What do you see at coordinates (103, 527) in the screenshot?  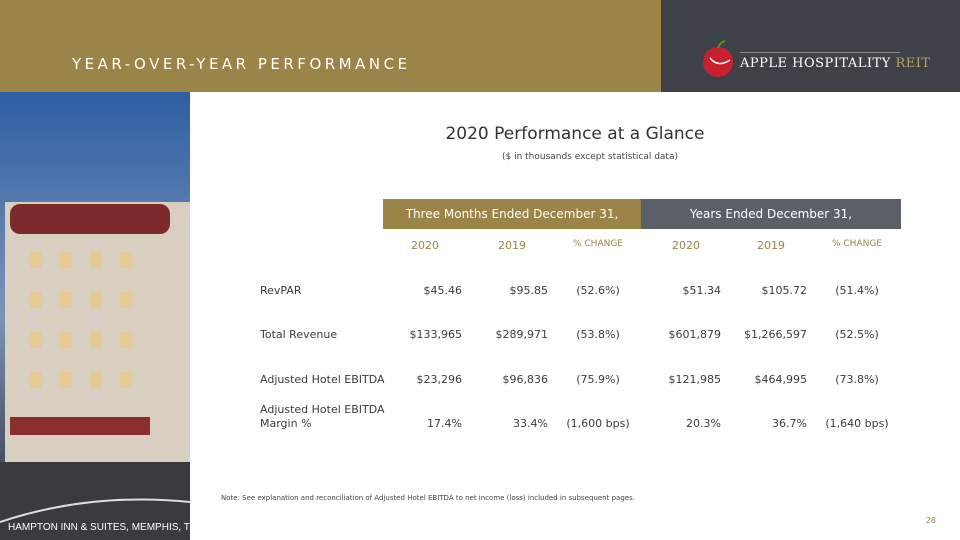 I see `photo-caption: HAMPTON INN & SUITES, MEMPHIS, TN` at bounding box center [103, 527].